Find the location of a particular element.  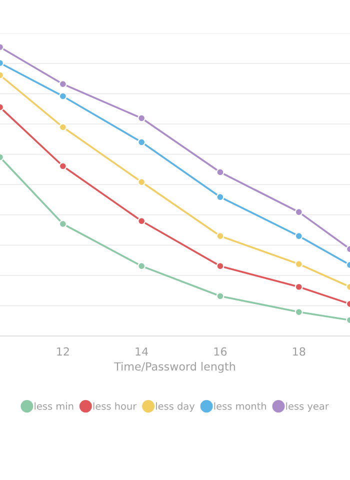

x-tick-label: 18 is located at coordinates (299, 351).